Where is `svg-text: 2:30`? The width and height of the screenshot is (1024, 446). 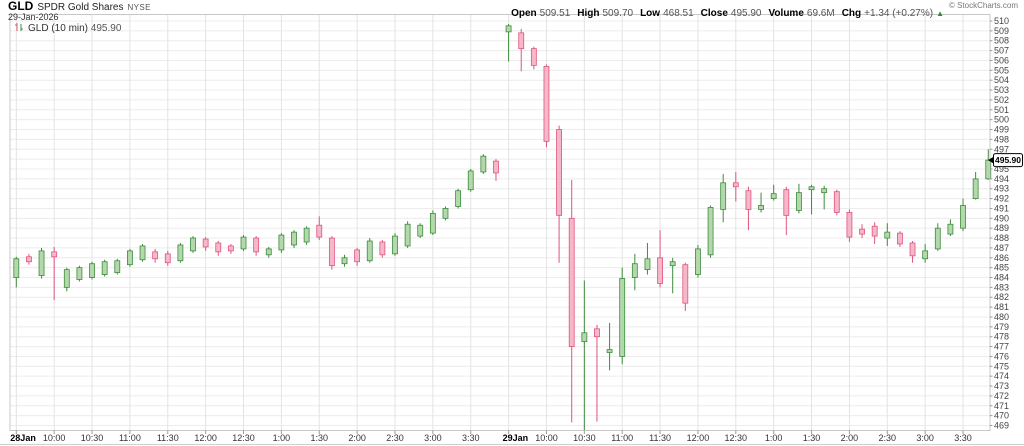
svg-text: 2:30 is located at coordinates (888, 438).